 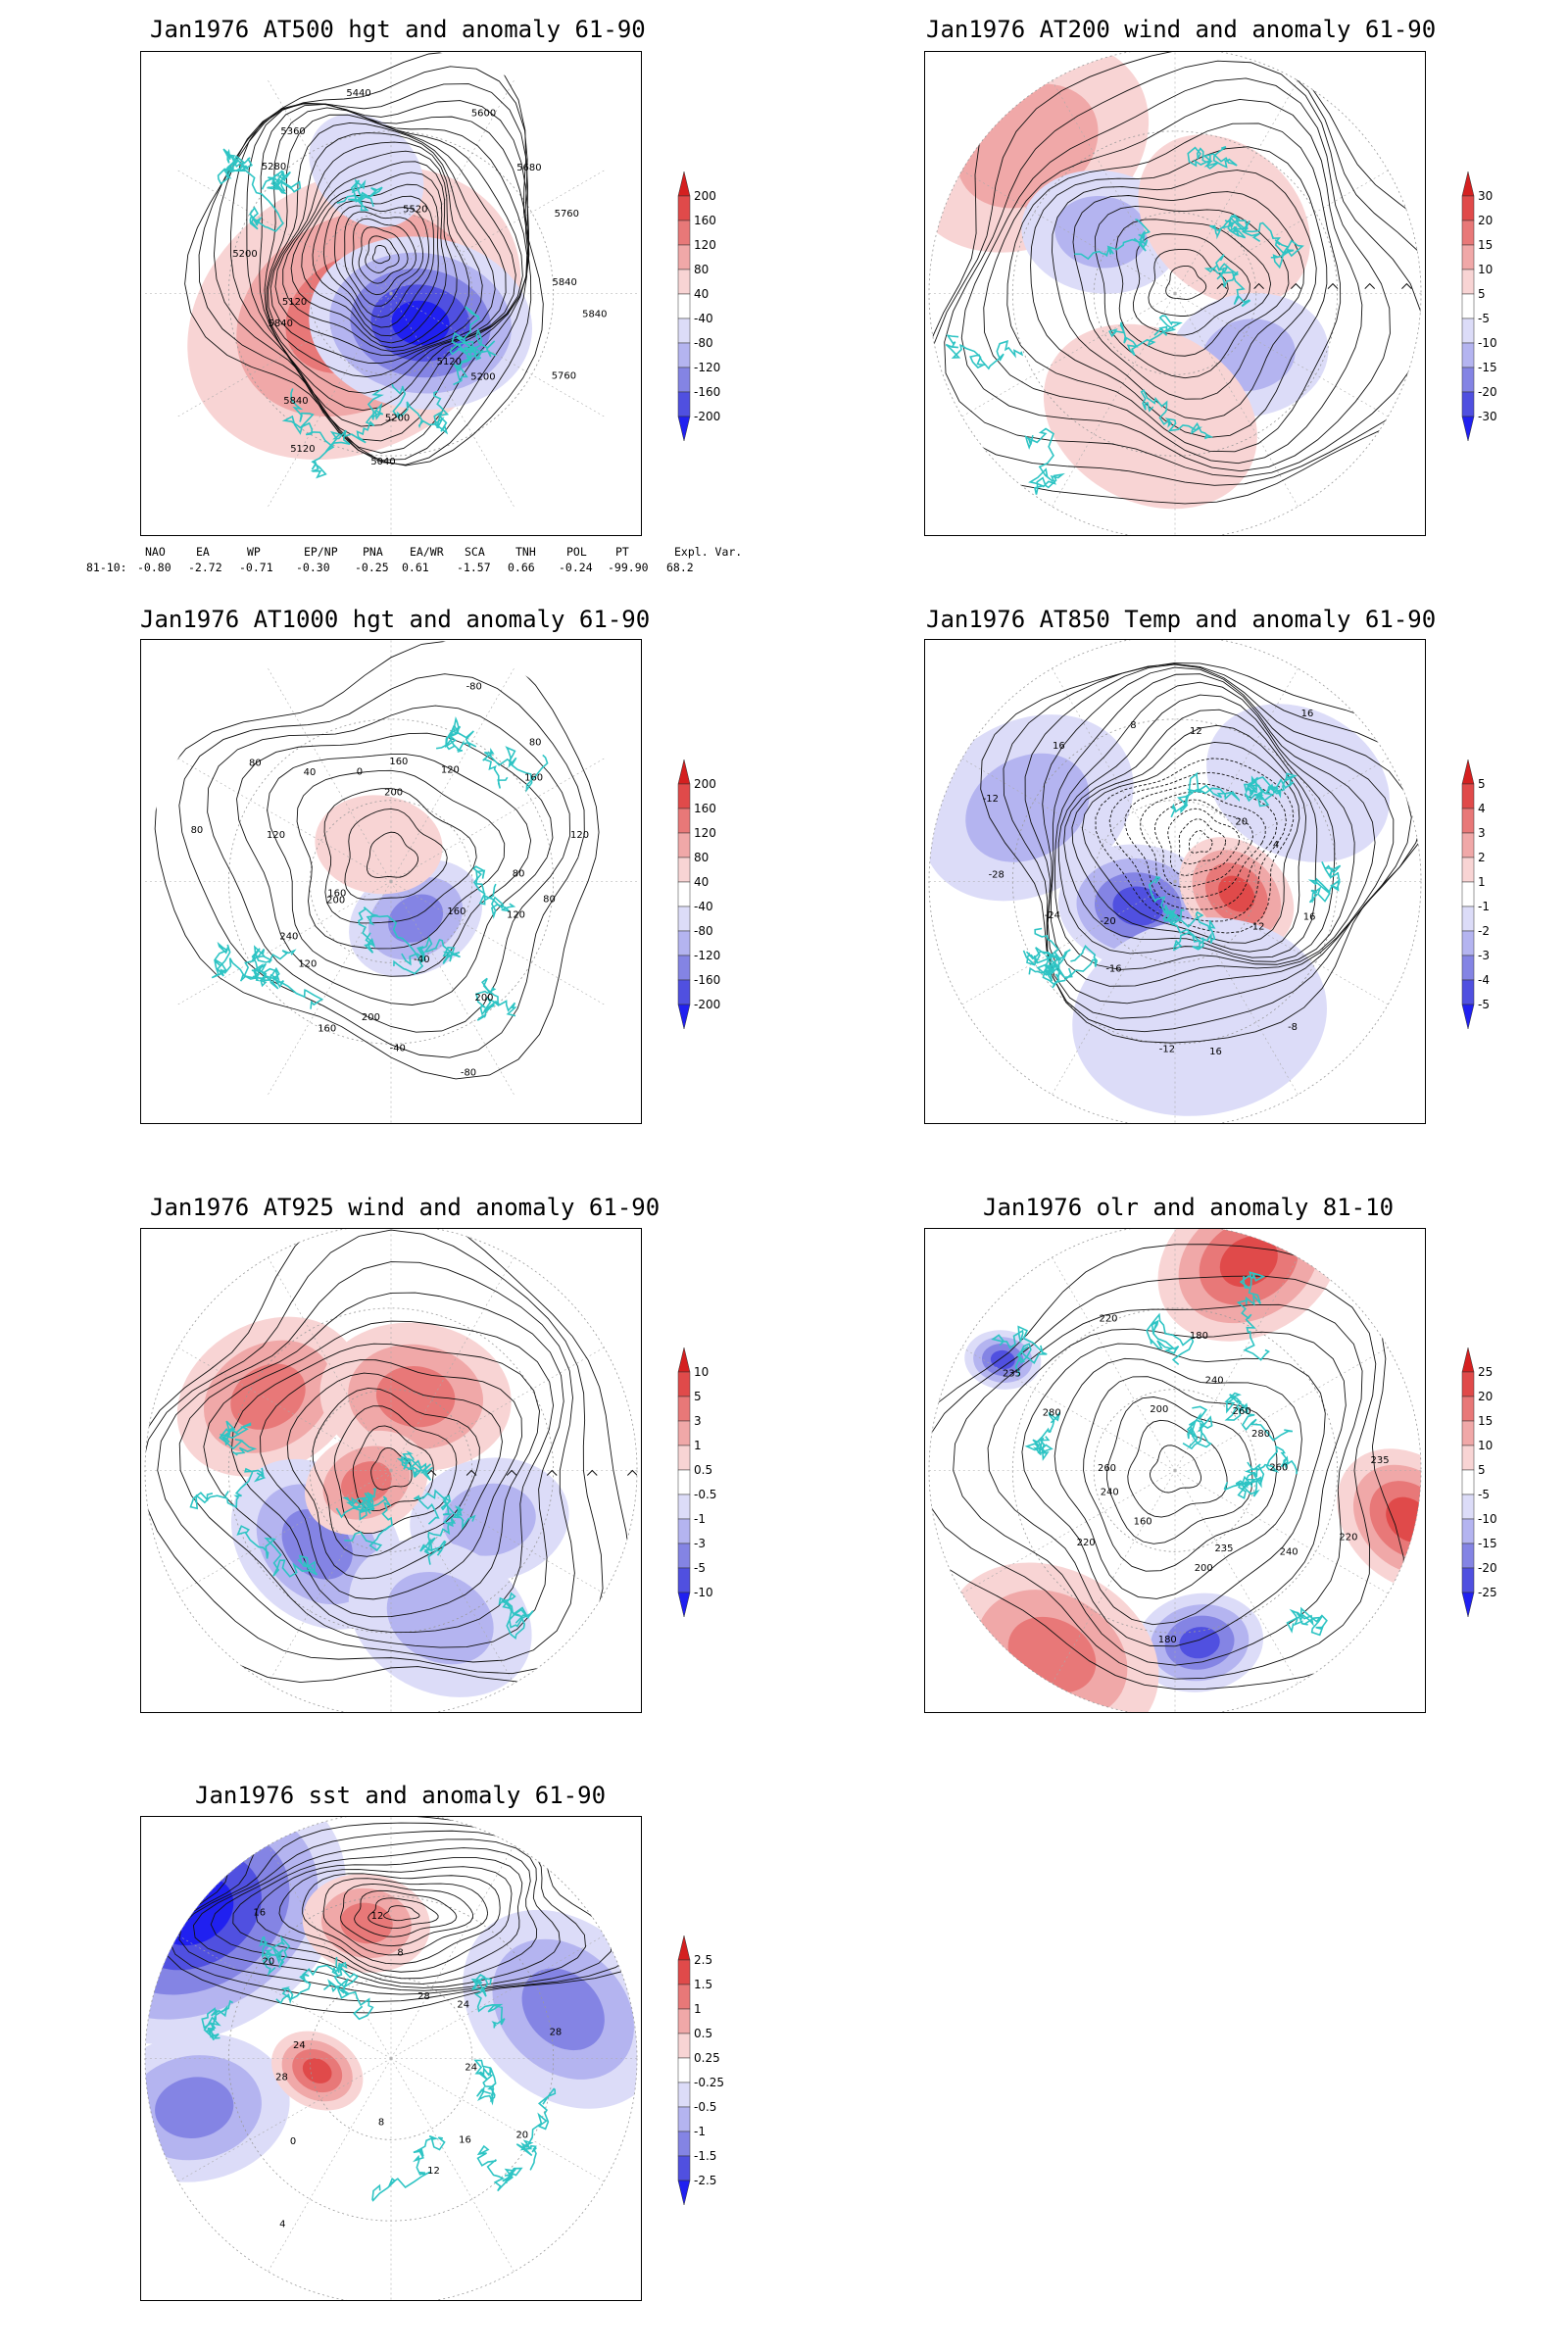 I want to click on colorbar-label-p3: 120, so click(x=705, y=833).